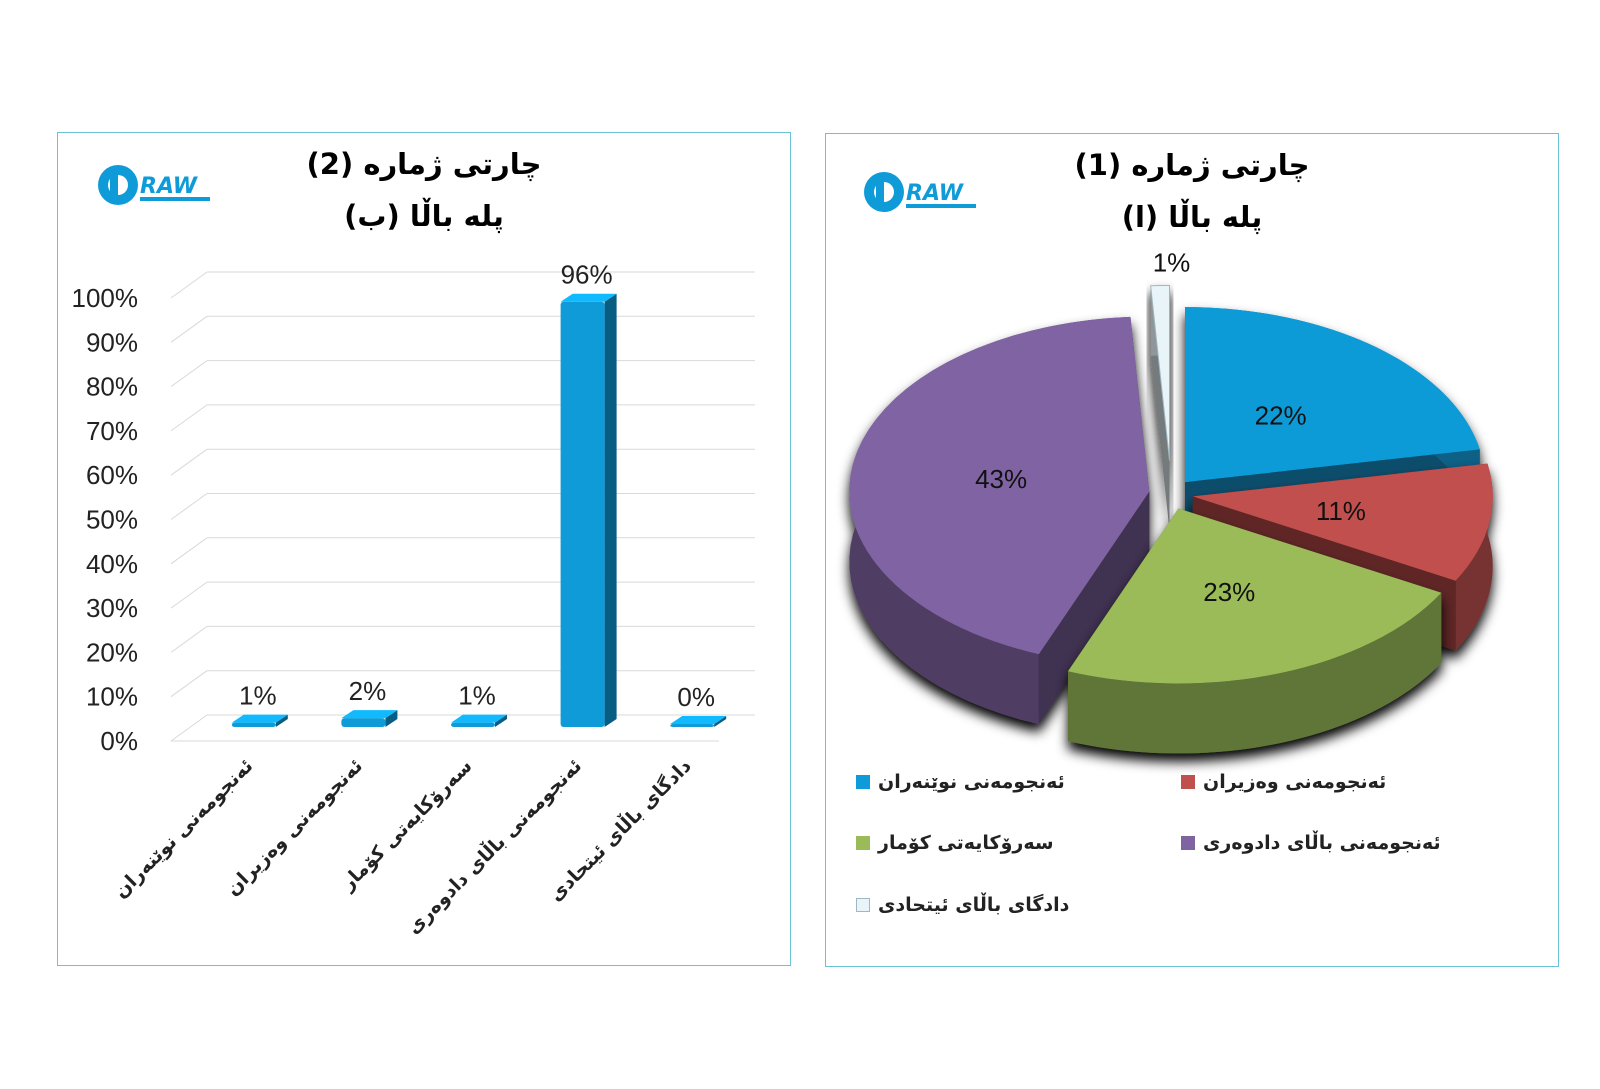  Describe the element at coordinates (1192, 217) in the screenshot. I see `pie-chart-title-line2: پلە باڵا (ا)` at that location.